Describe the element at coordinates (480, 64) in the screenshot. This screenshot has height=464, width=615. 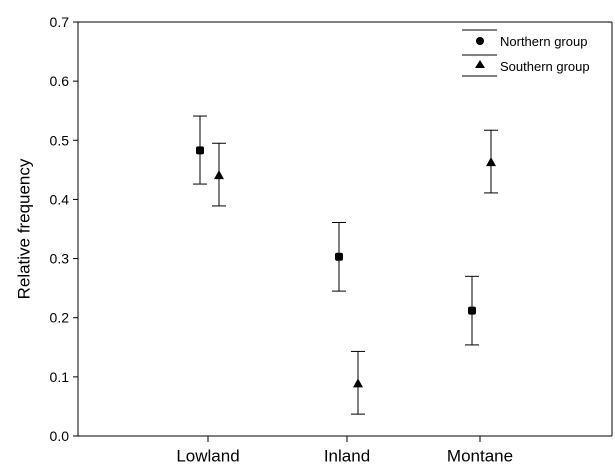
I see `legend-southern-marker` at that location.